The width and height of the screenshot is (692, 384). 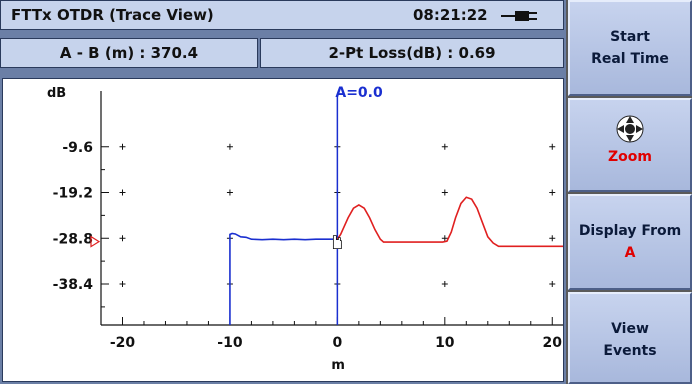 I want to click on power-plug-icon, so click(x=519, y=16).